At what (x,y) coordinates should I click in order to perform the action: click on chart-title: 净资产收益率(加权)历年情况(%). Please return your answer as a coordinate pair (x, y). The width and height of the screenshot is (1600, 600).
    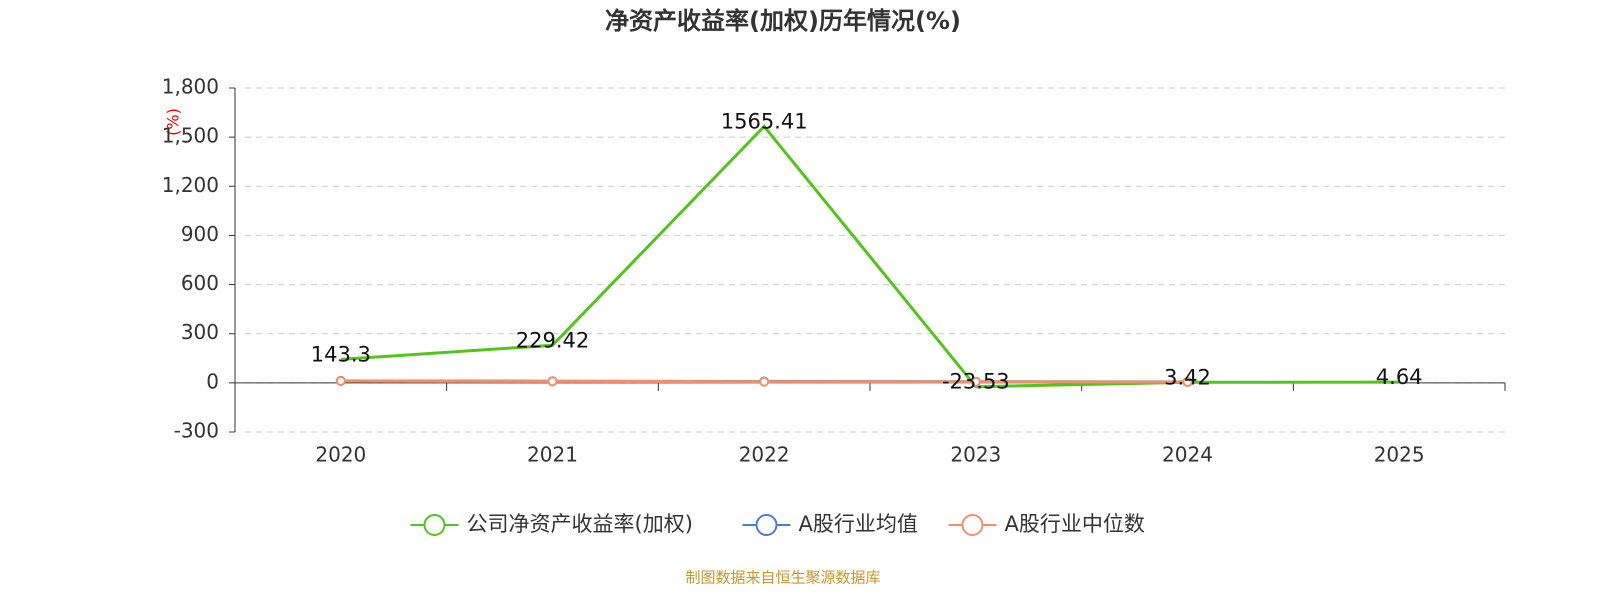
    Looking at the image, I should click on (783, 21).